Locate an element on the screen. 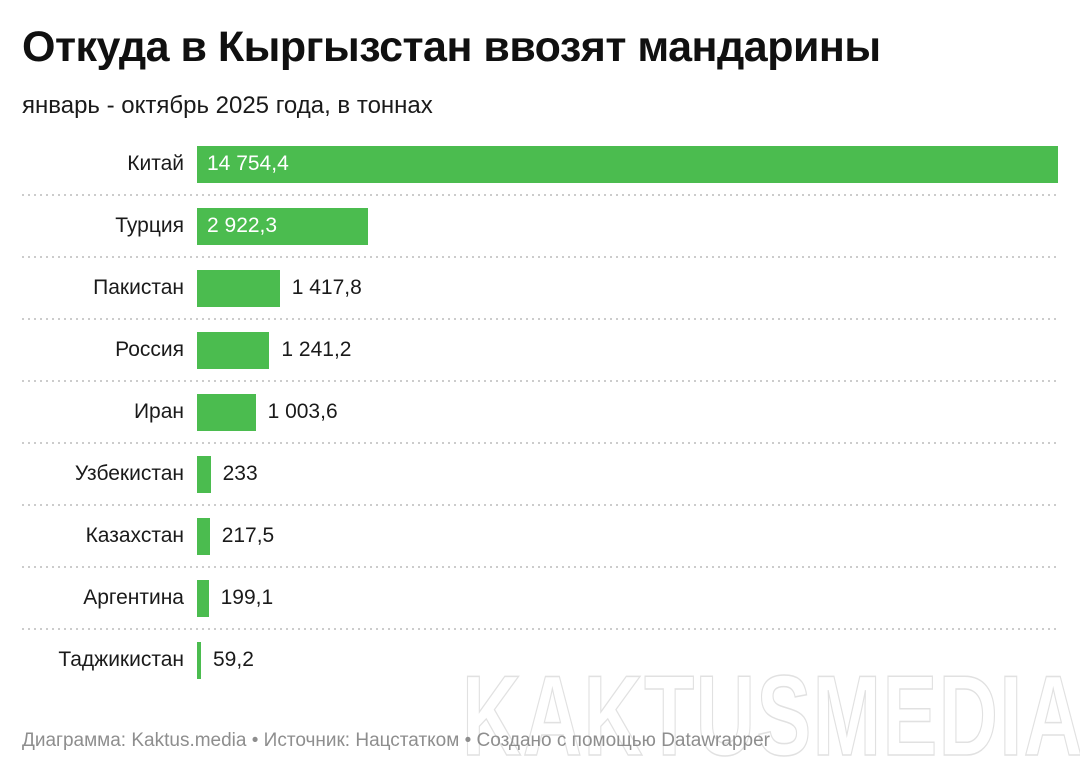 The image size is (1080, 768). bar-row: Казахстан 217,5 is located at coordinates (540, 537).